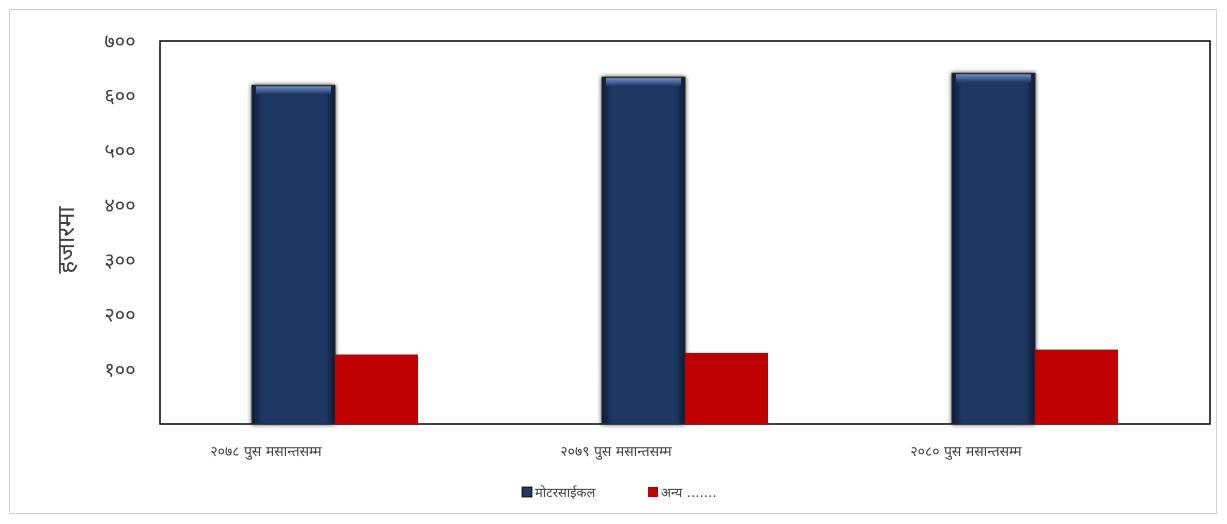  I want to click on y-tick-label: ४००, so click(119, 205).